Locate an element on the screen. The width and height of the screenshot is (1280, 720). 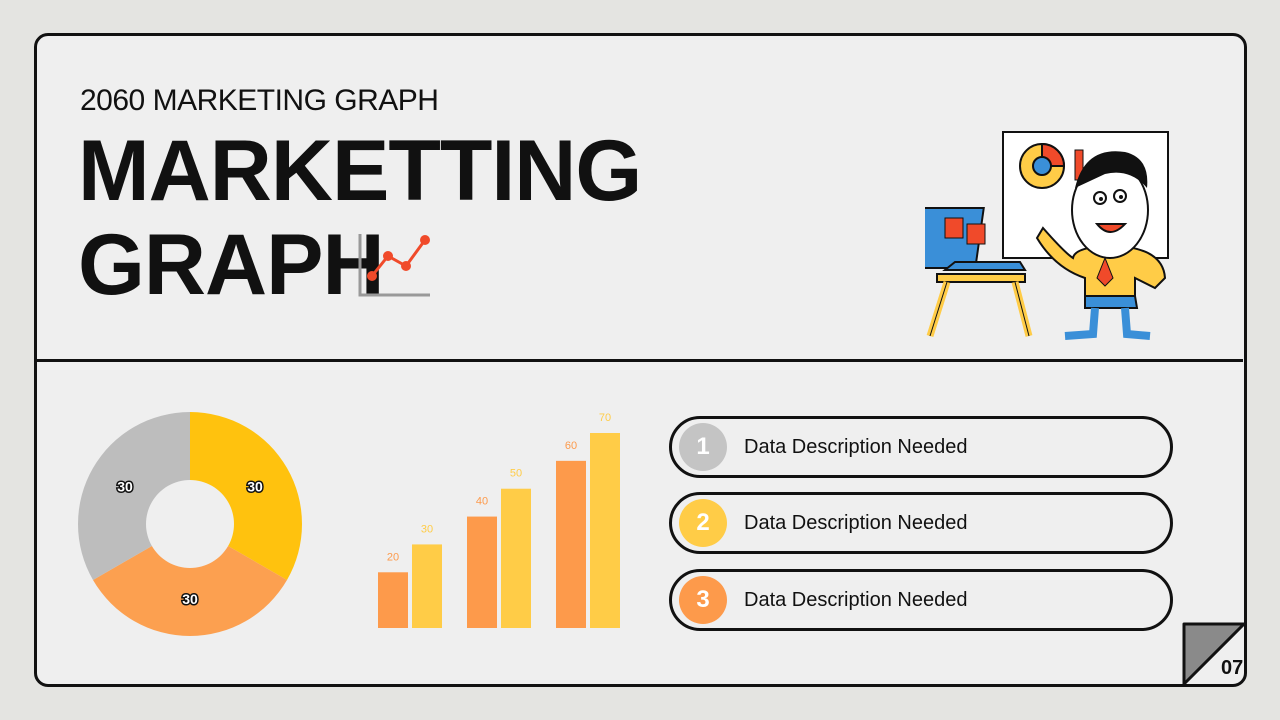
page-fold-icon is located at coordinates (1214, 654).